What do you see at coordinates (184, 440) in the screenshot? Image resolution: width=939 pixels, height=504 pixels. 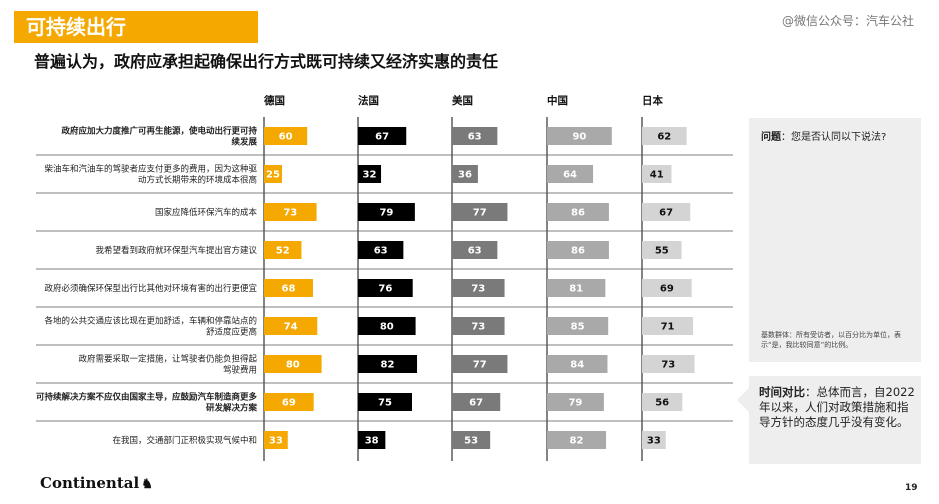 I see `question-label: 在我国，交通部门正积极实现气候中和` at bounding box center [184, 440].